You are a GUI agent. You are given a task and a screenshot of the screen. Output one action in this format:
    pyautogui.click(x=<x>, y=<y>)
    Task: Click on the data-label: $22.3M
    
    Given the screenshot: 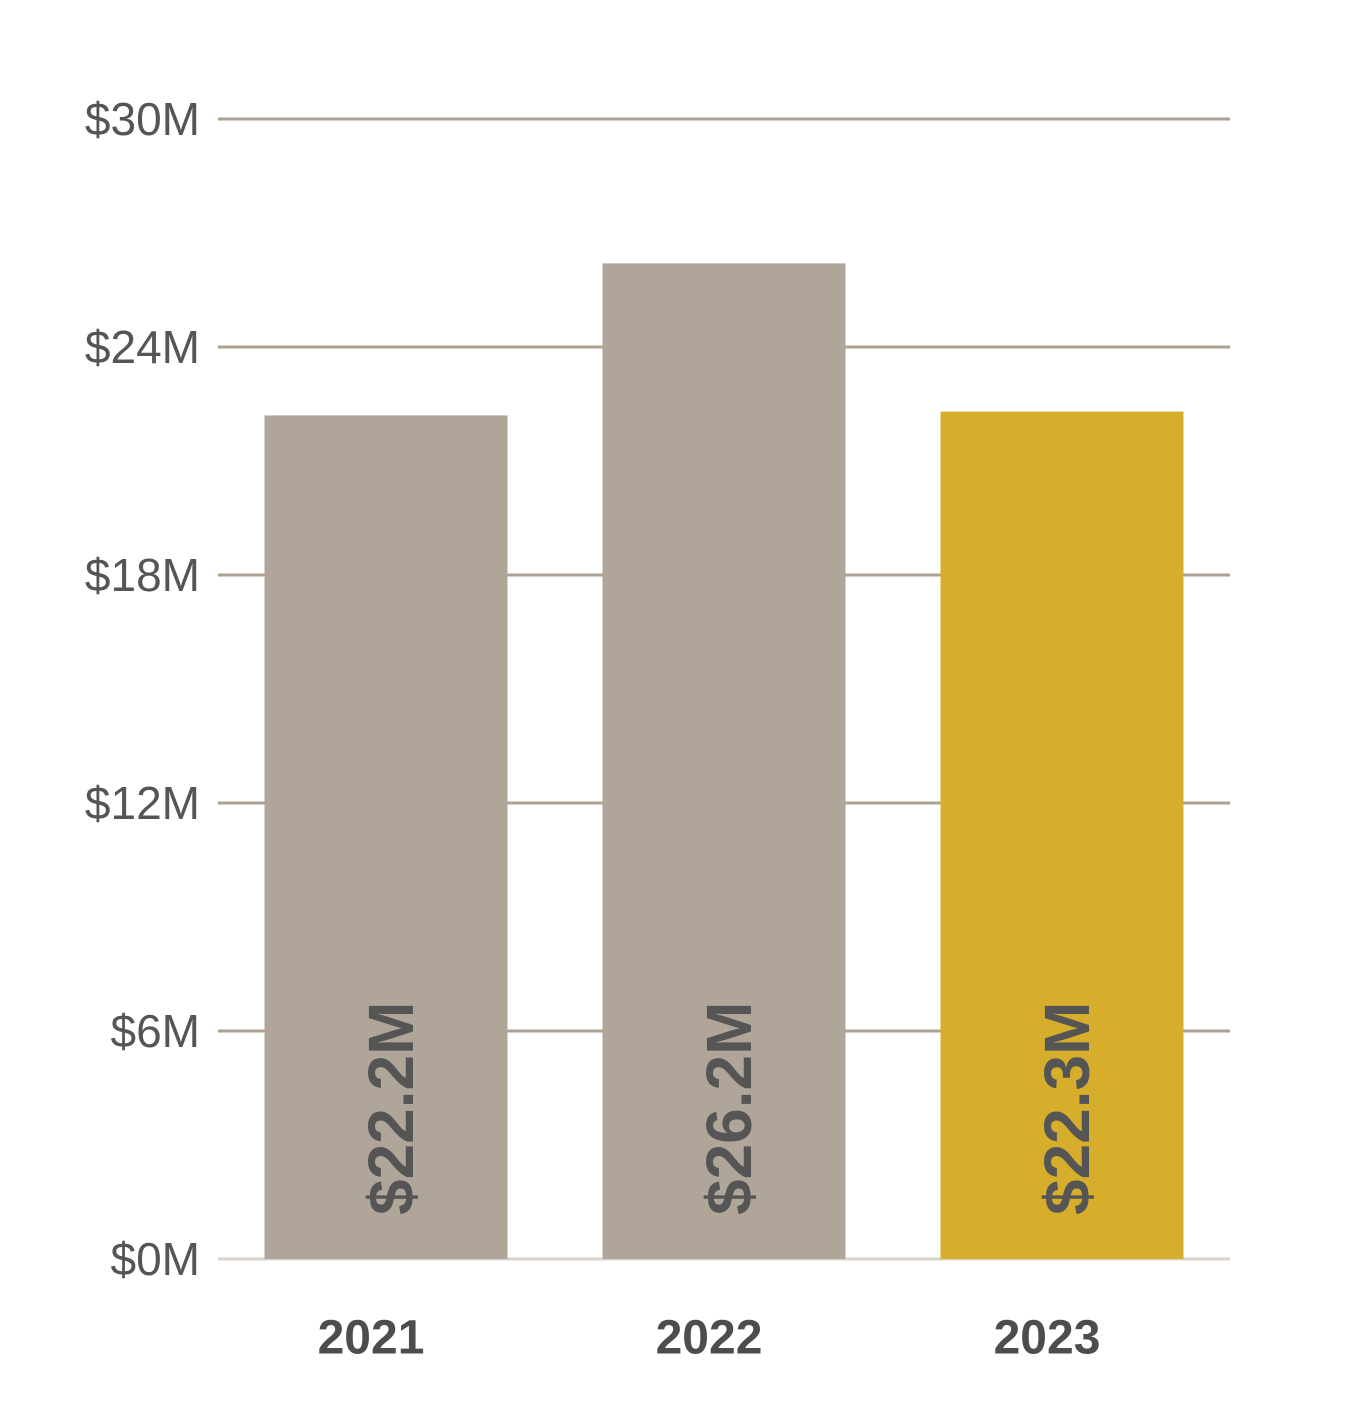 What is the action you would take?
    pyautogui.click(x=1067, y=1108)
    